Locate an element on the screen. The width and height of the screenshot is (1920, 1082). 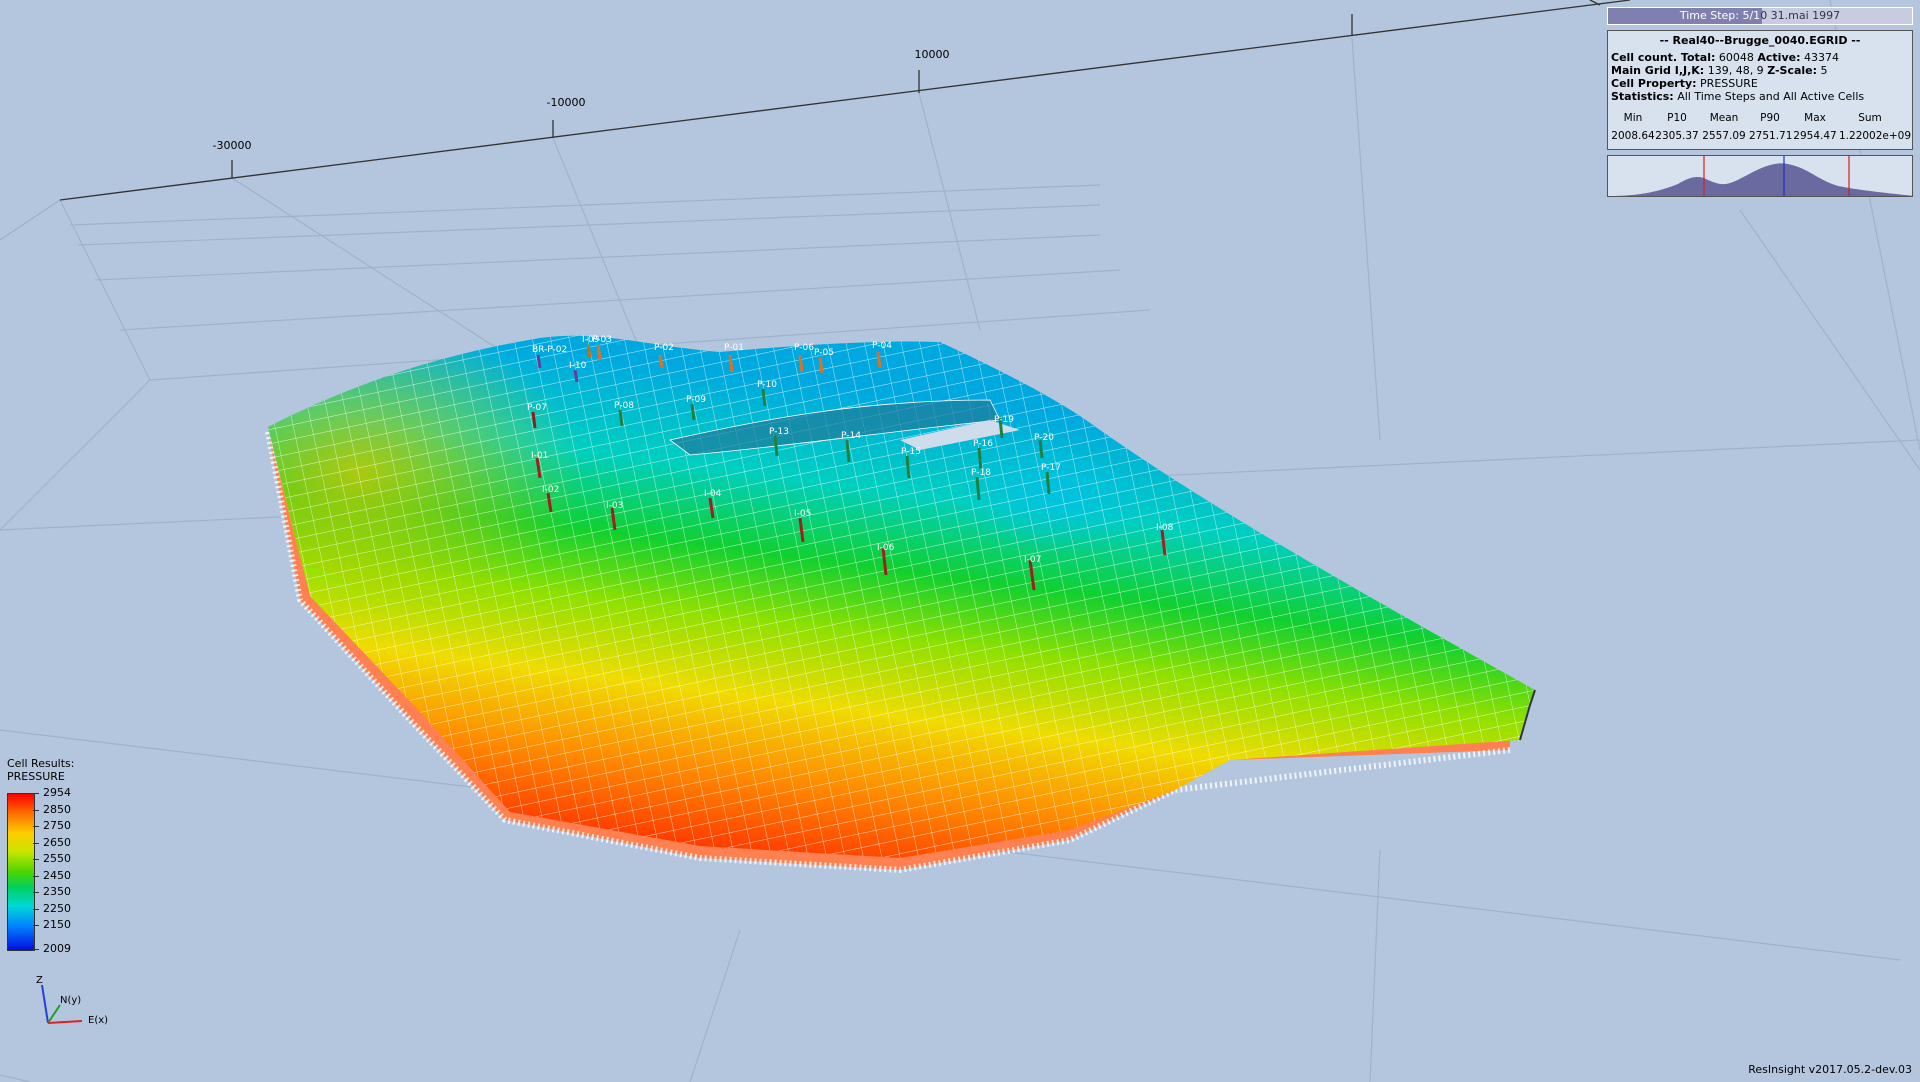
well-marker: P-06 is located at coordinates (804, 358).